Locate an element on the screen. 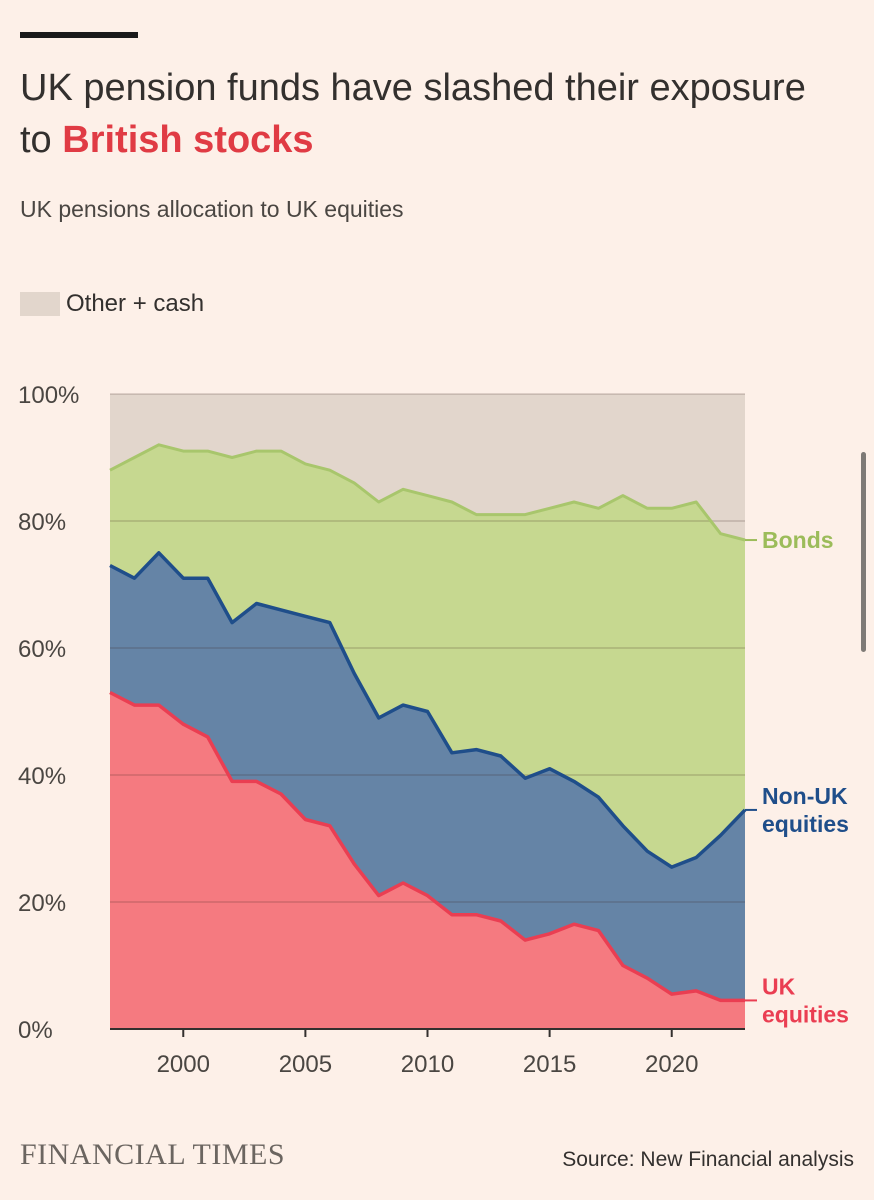  x-tick-label-2005: 2005 is located at coordinates (305, 1064).